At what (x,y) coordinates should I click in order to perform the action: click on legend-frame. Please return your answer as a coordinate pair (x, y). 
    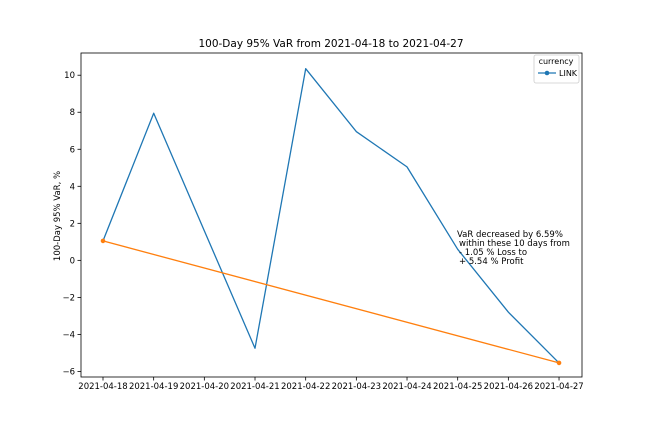
    Looking at the image, I should click on (556, 69).